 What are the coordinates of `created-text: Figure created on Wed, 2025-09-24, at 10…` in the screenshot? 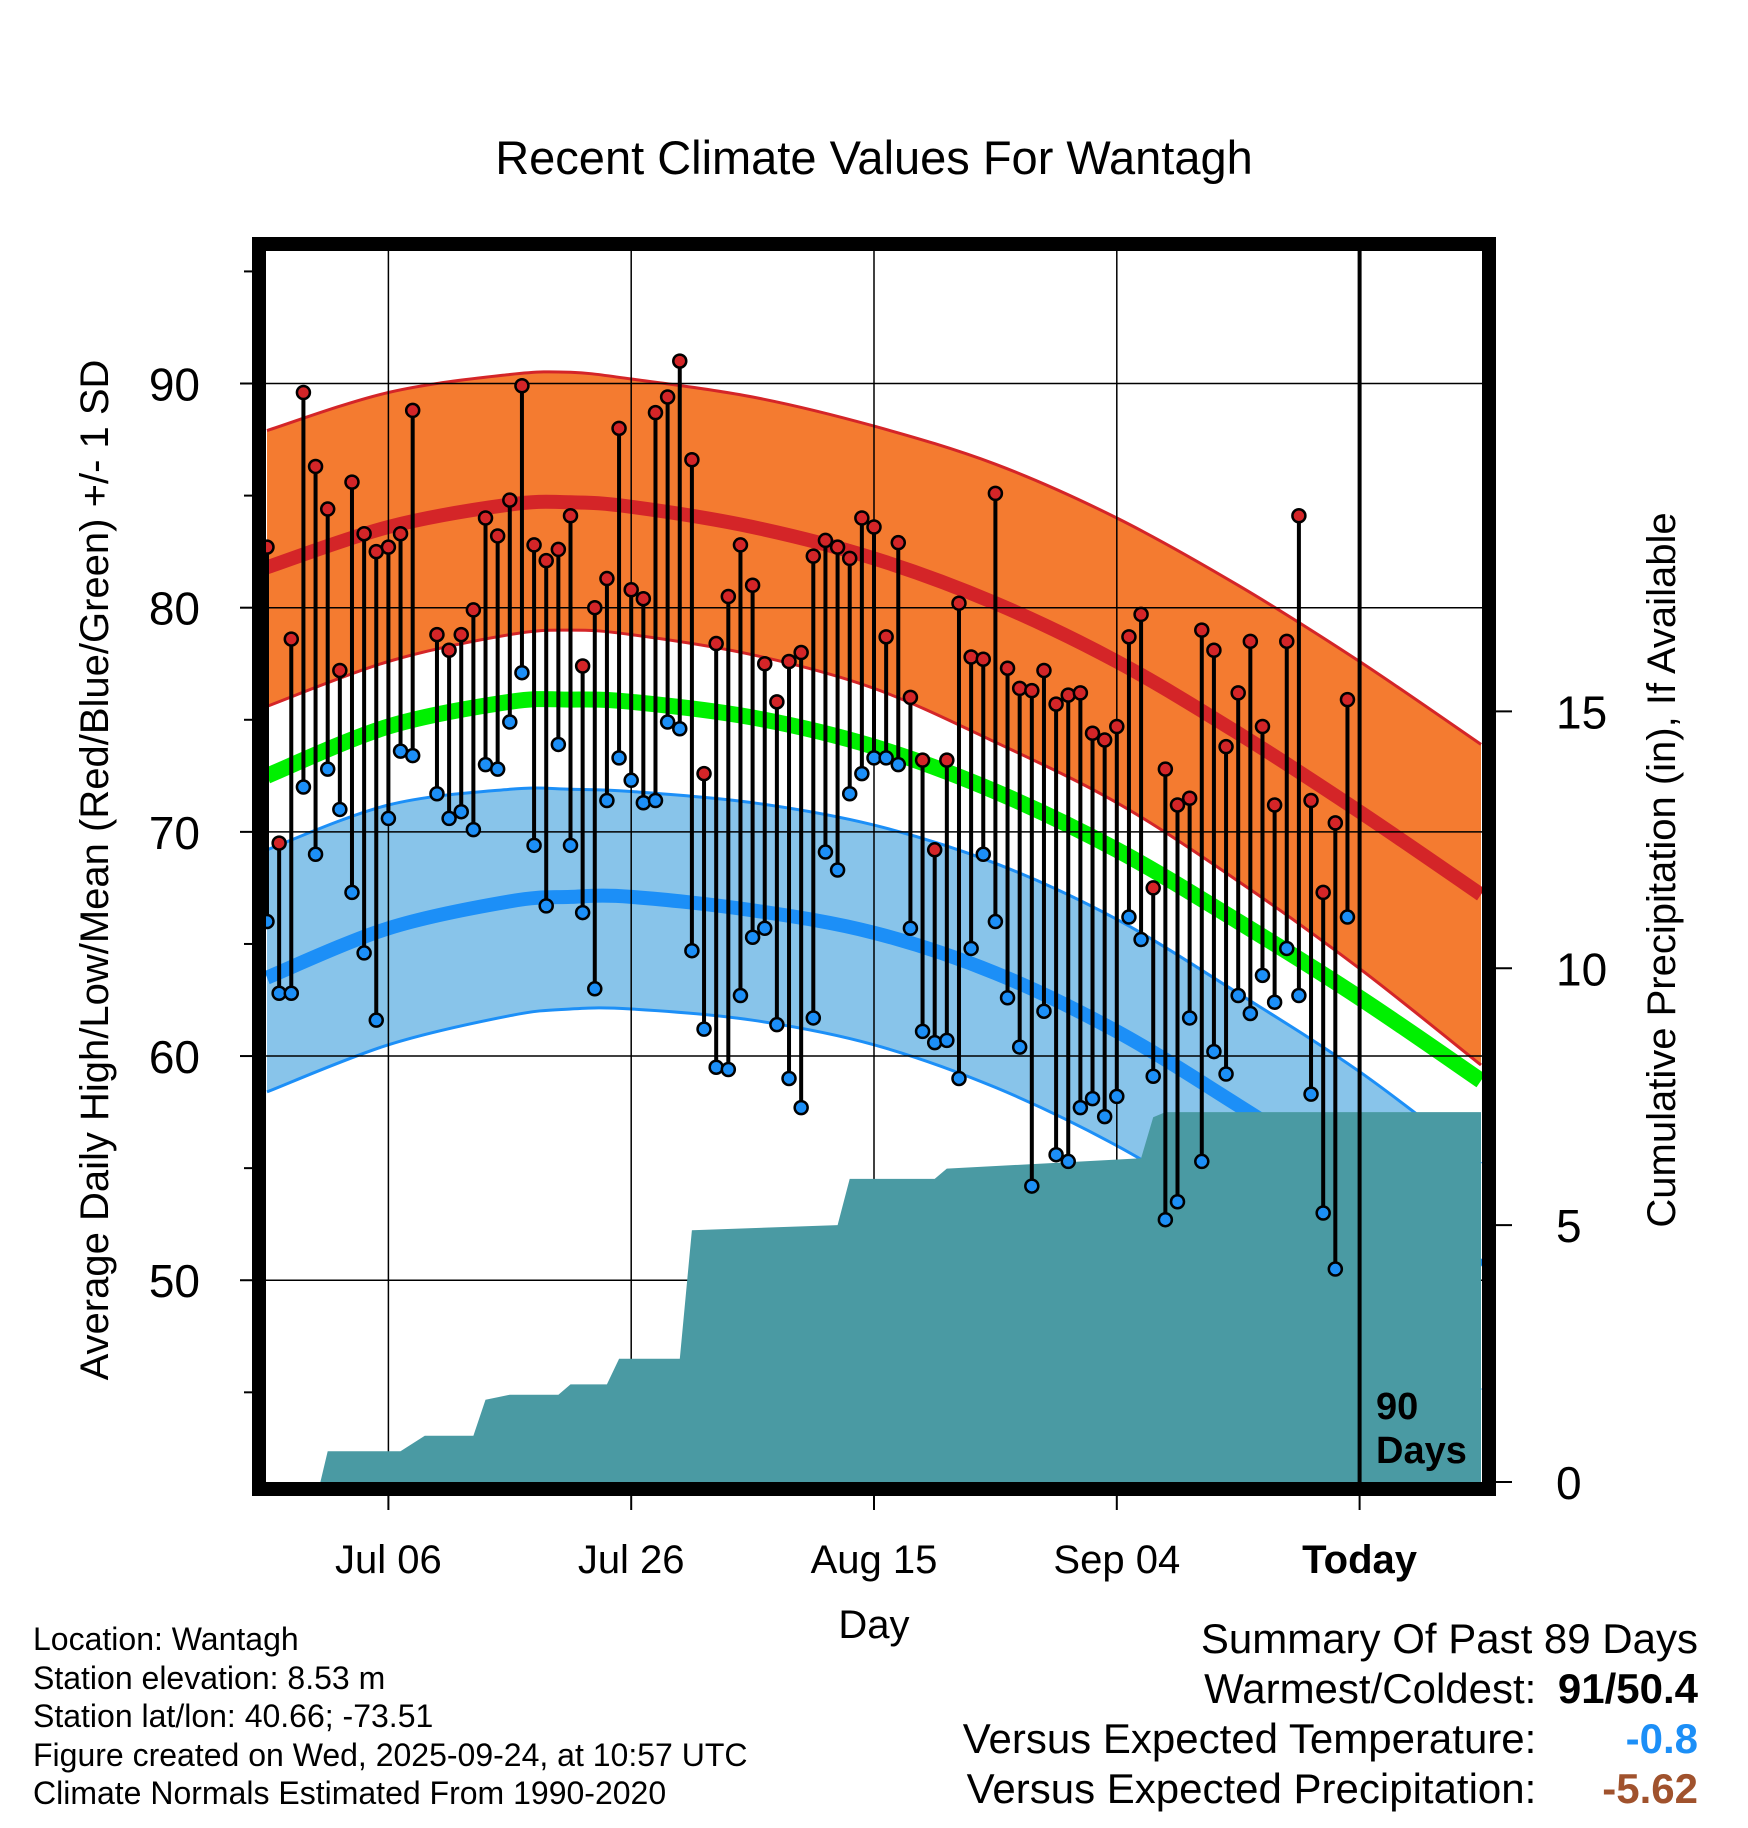 It's located at (390, 1754).